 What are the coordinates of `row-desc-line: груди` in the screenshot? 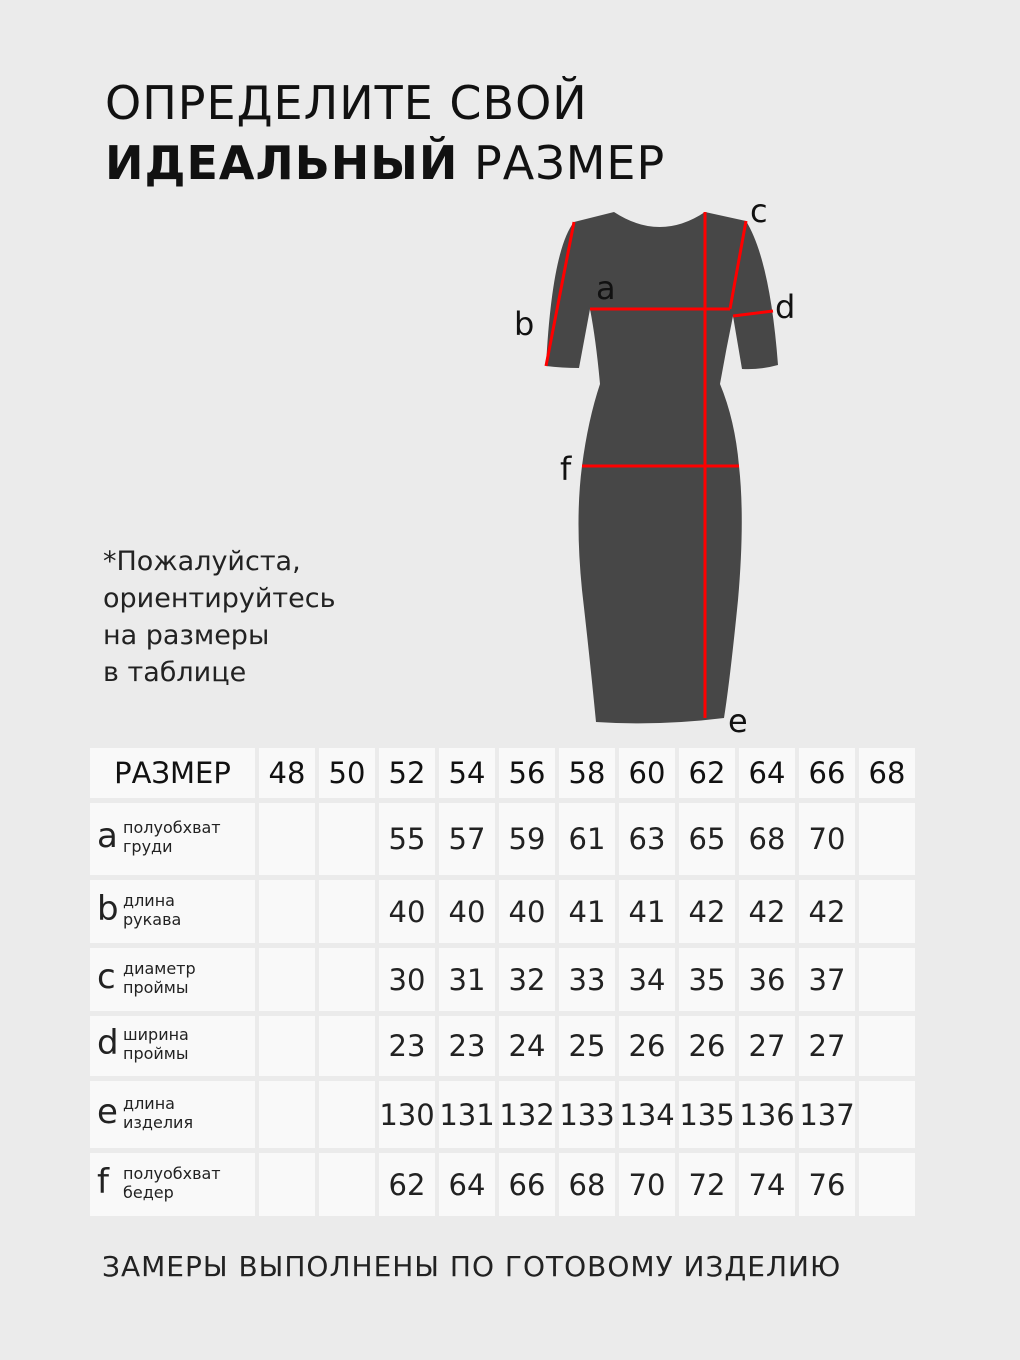 It's located at (148, 847).